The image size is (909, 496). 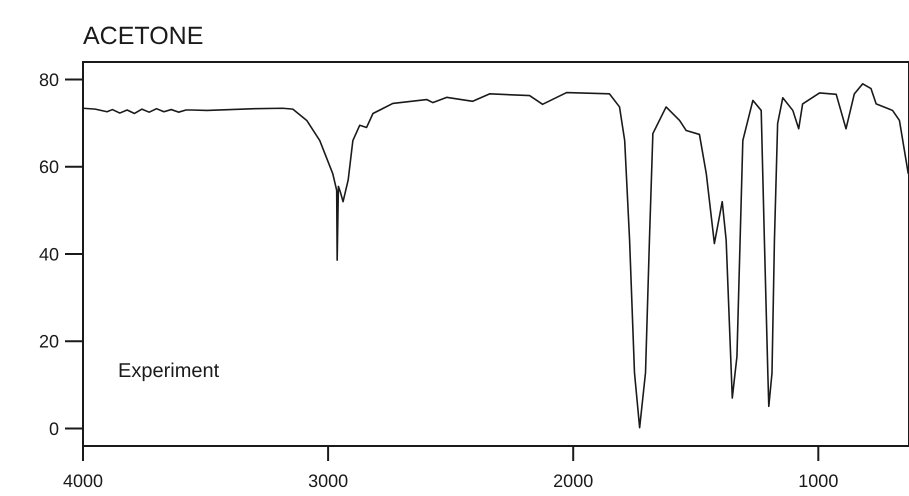 What do you see at coordinates (48, 167) in the screenshot?
I see `y-tick-label: 60` at bounding box center [48, 167].